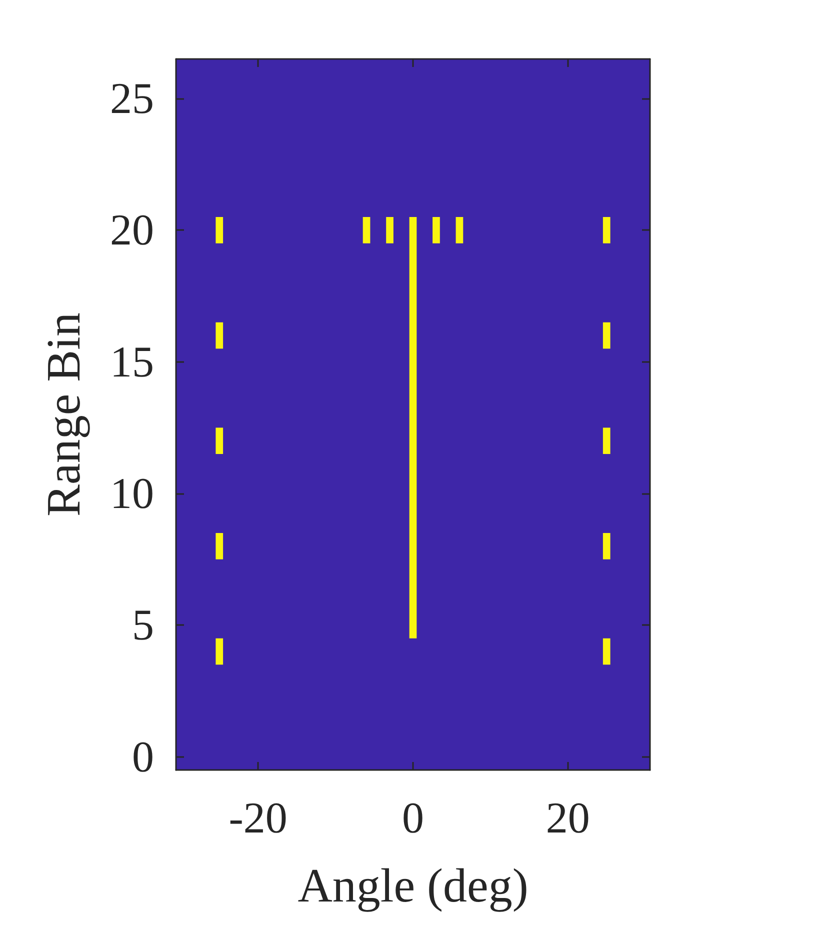  Describe the element at coordinates (413, 886) in the screenshot. I see `x-axis-title: Angle (deg)` at that location.